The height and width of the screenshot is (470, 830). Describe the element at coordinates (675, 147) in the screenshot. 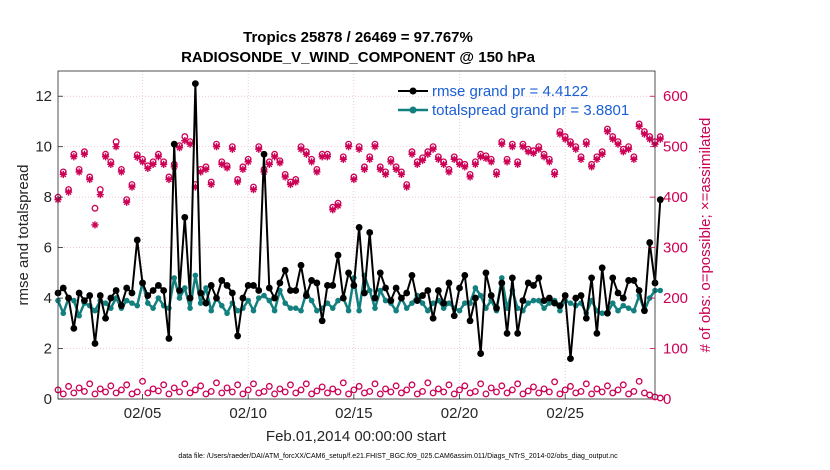

I see `y-right-tick-label: 500` at that location.